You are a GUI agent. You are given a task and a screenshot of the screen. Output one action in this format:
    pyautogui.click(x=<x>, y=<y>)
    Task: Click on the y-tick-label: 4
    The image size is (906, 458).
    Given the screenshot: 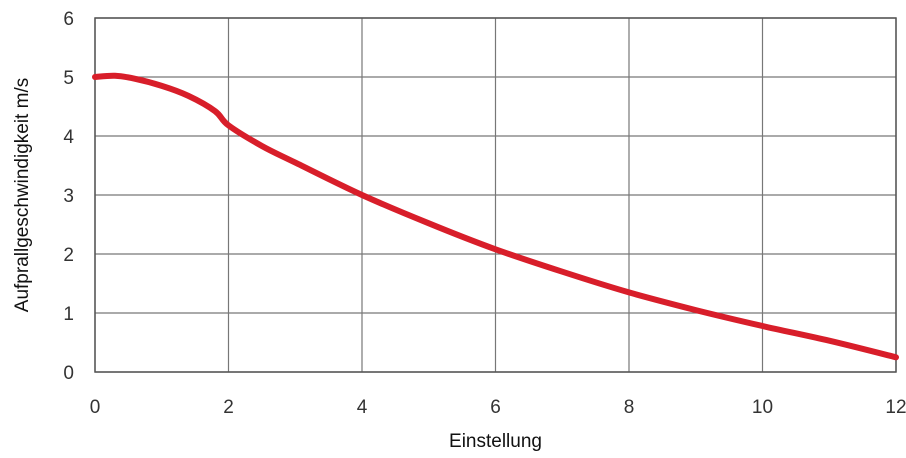 What is the action you would take?
    pyautogui.click(x=68, y=137)
    